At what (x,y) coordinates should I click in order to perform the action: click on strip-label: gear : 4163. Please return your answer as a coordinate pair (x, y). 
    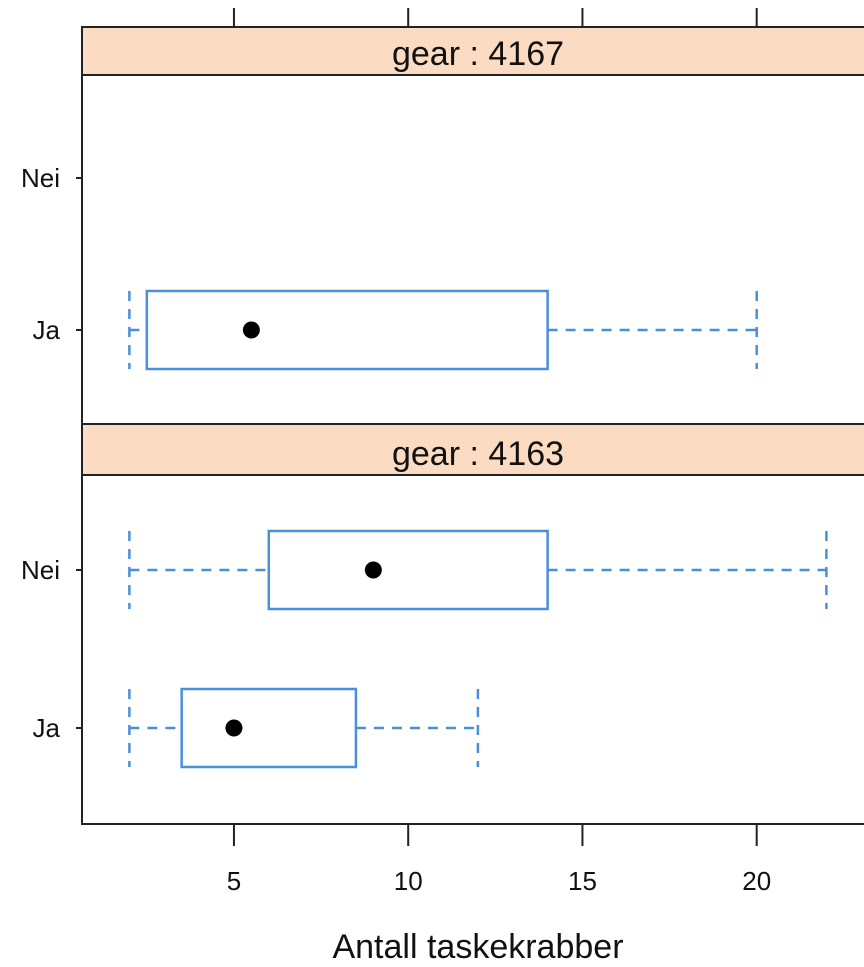
    Looking at the image, I should click on (478, 454).